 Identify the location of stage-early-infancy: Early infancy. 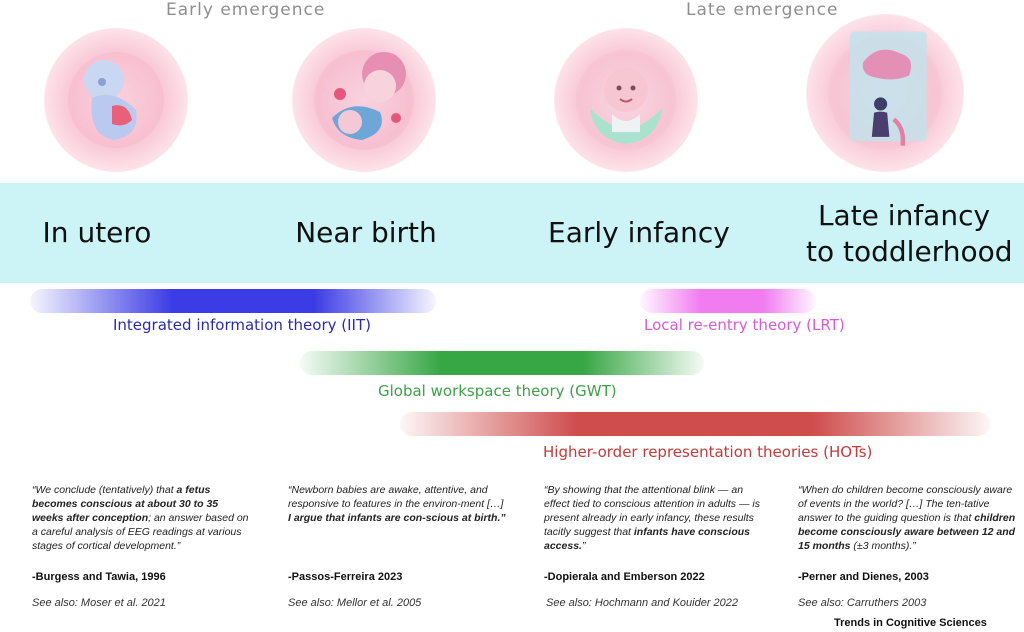
(639, 232).